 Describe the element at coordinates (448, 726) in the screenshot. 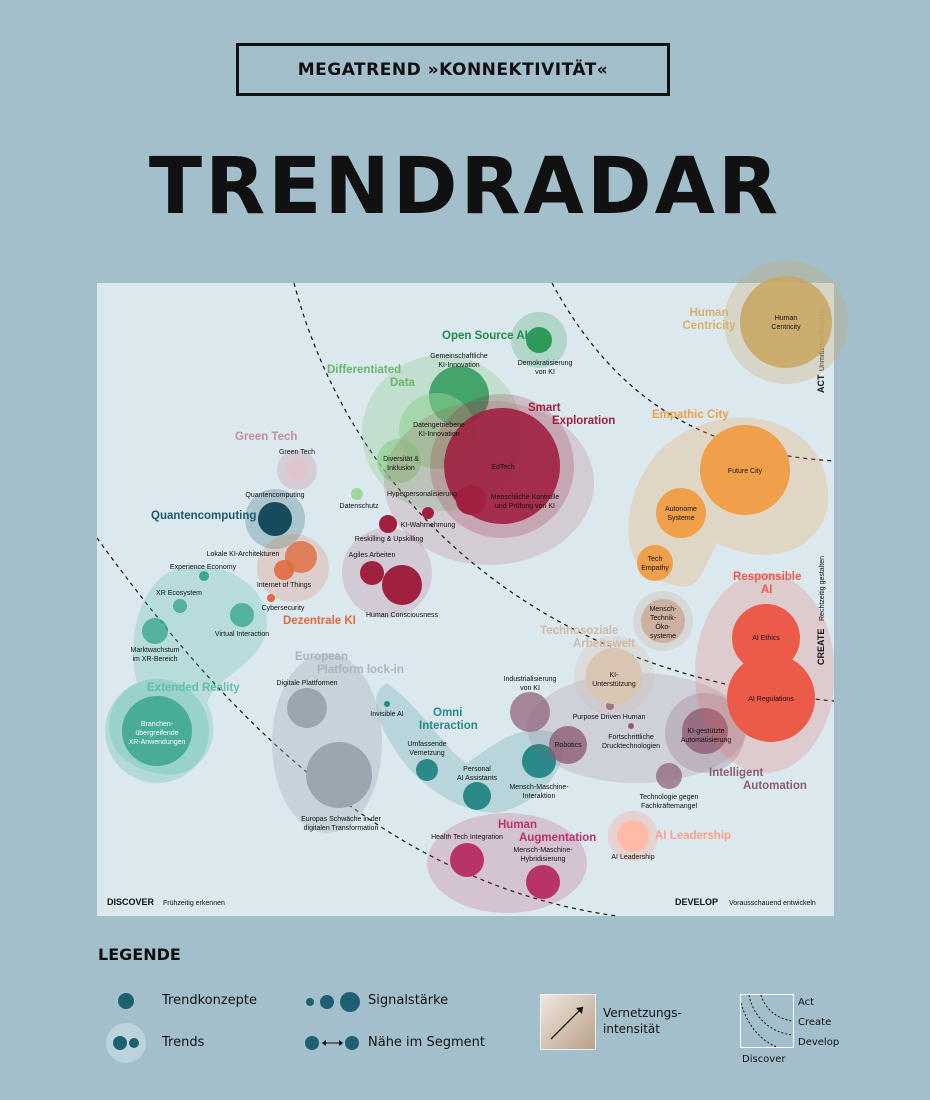

I see `seg-omni-2: Interaction` at that location.